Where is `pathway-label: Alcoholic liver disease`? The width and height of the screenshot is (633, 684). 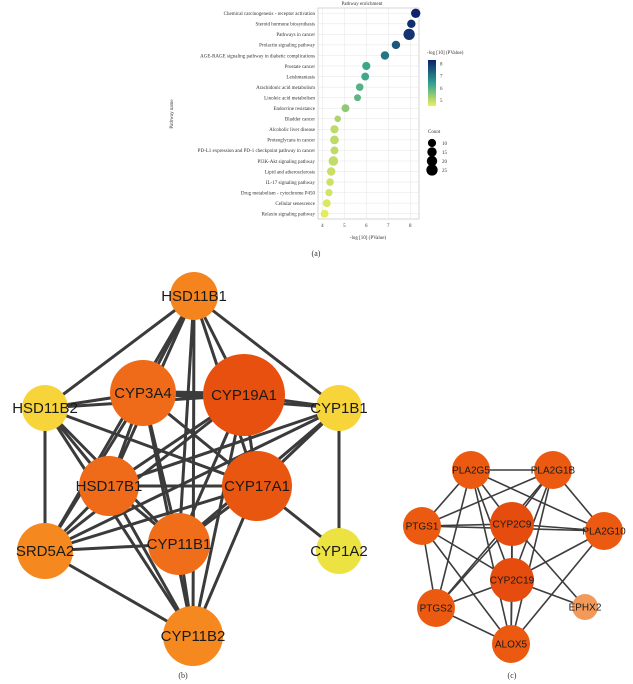 pathway-label: Alcoholic liver disease is located at coordinates (292, 130).